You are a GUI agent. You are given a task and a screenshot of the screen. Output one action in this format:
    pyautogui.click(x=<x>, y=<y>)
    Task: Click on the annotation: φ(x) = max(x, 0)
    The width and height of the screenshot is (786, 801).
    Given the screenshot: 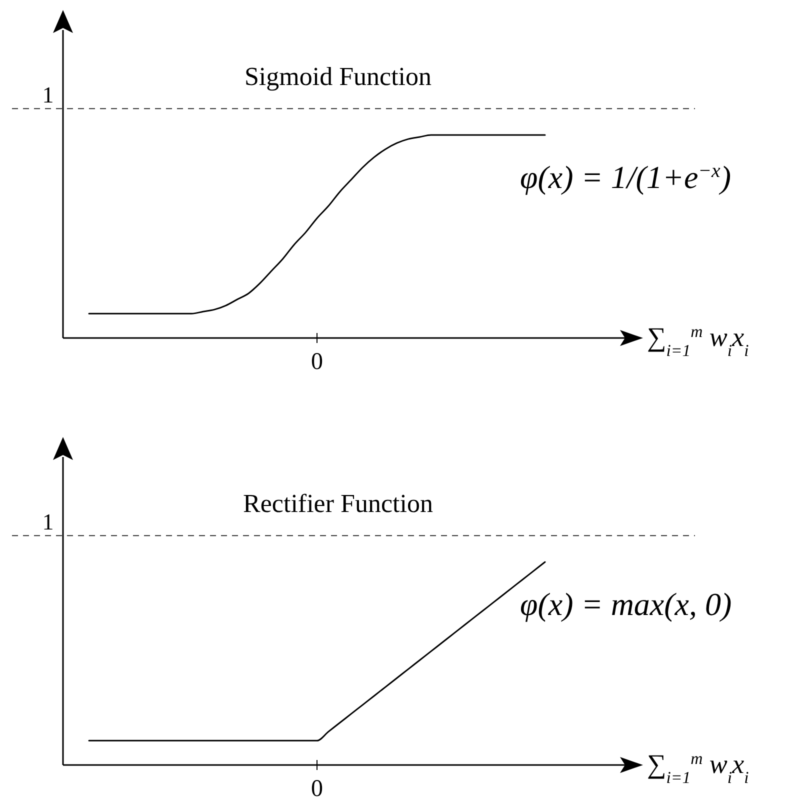 What is the action you would take?
    pyautogui.click(x=626, y=604)
    